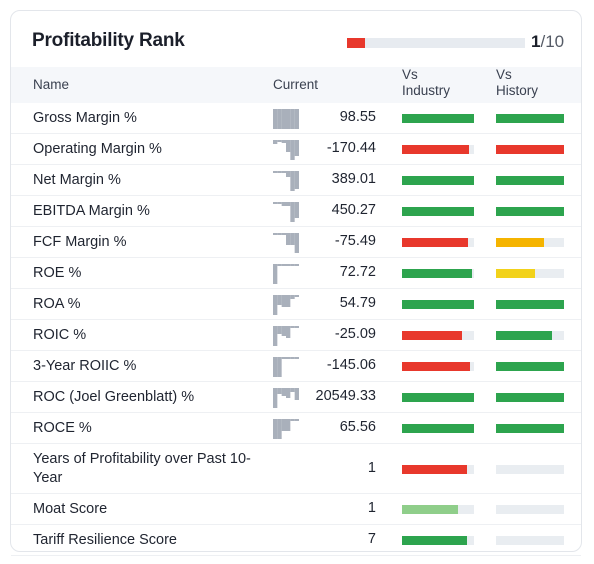  Describe the element at coordinates (517, 90) in the screenshot. I see `column-header-vs-history-line2: History` at that location.